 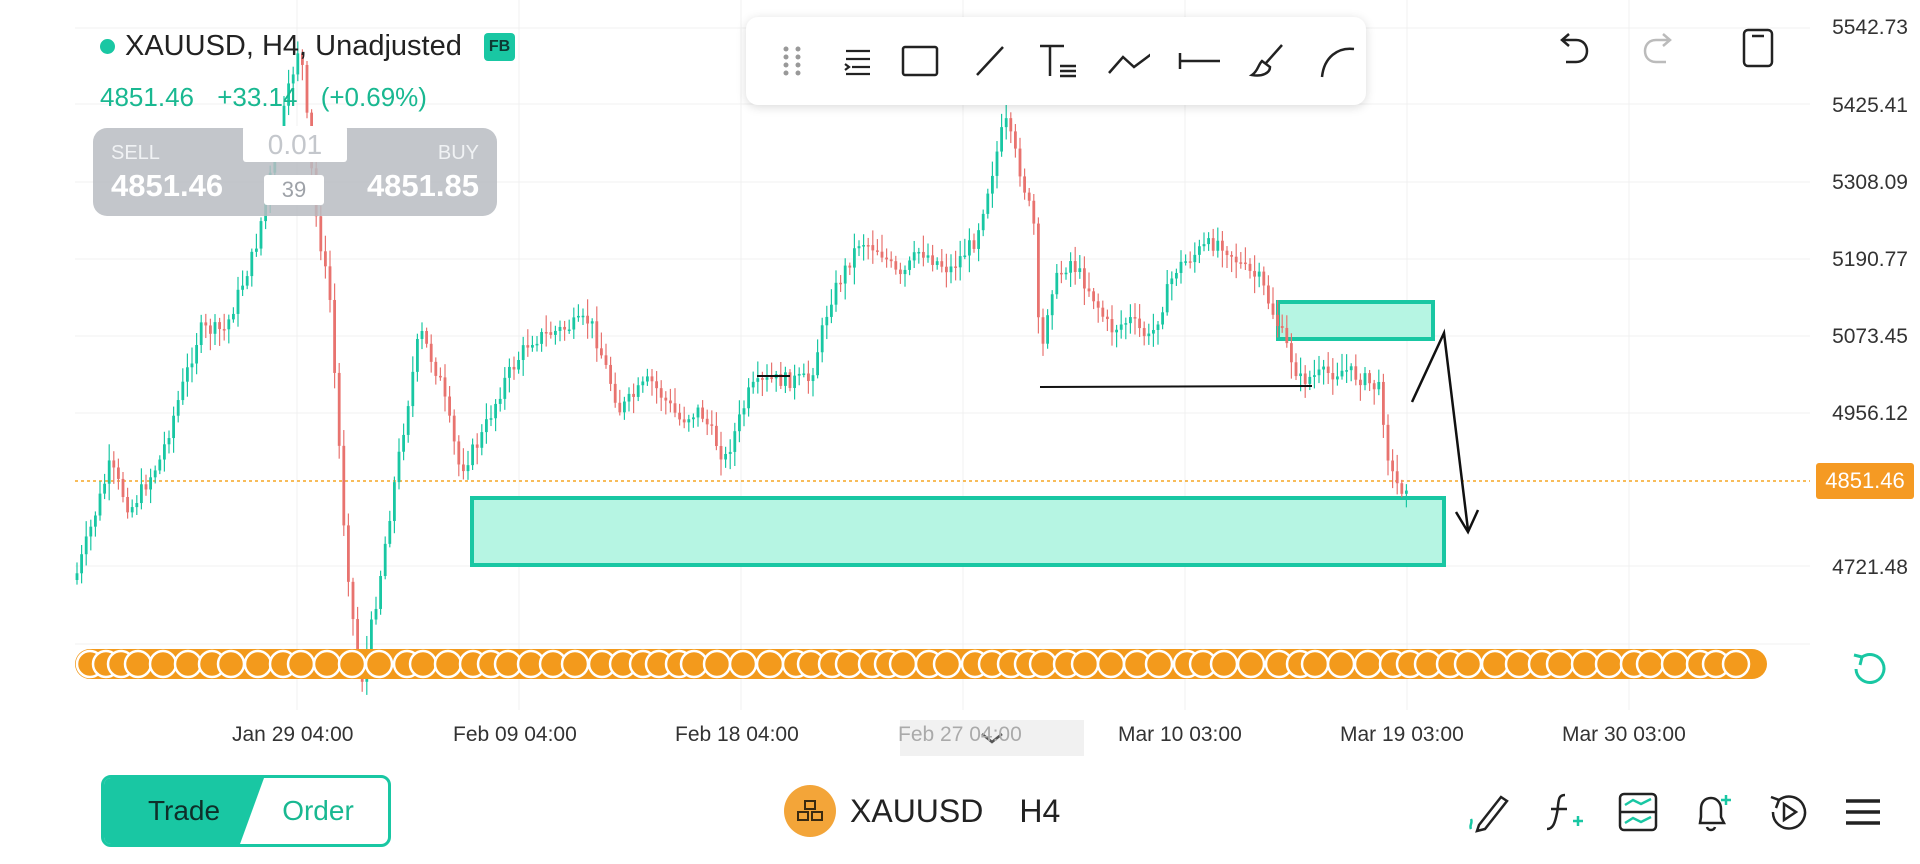 I want to click on indicators-icon, so click(x=1564, y=812).